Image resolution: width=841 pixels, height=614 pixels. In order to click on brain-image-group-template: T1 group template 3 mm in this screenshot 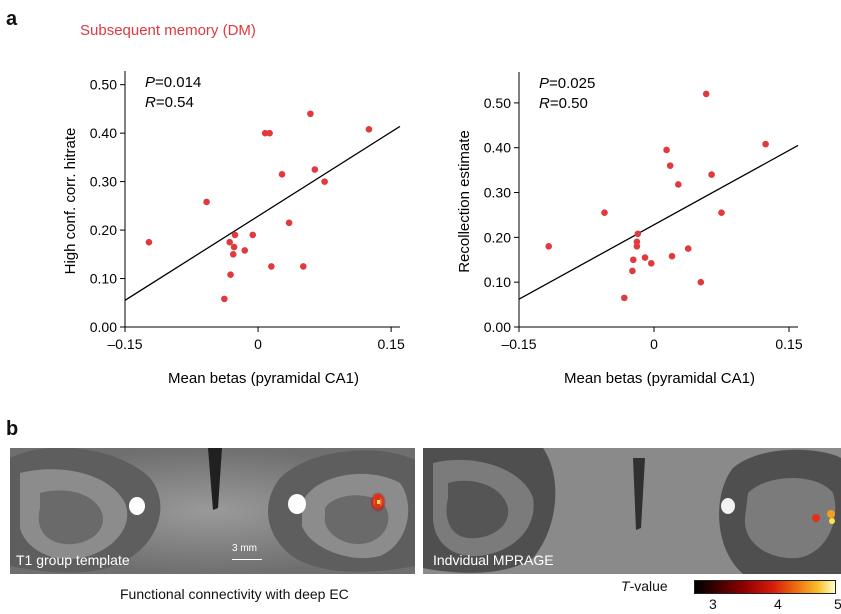, I will do `click(212, 511)`.